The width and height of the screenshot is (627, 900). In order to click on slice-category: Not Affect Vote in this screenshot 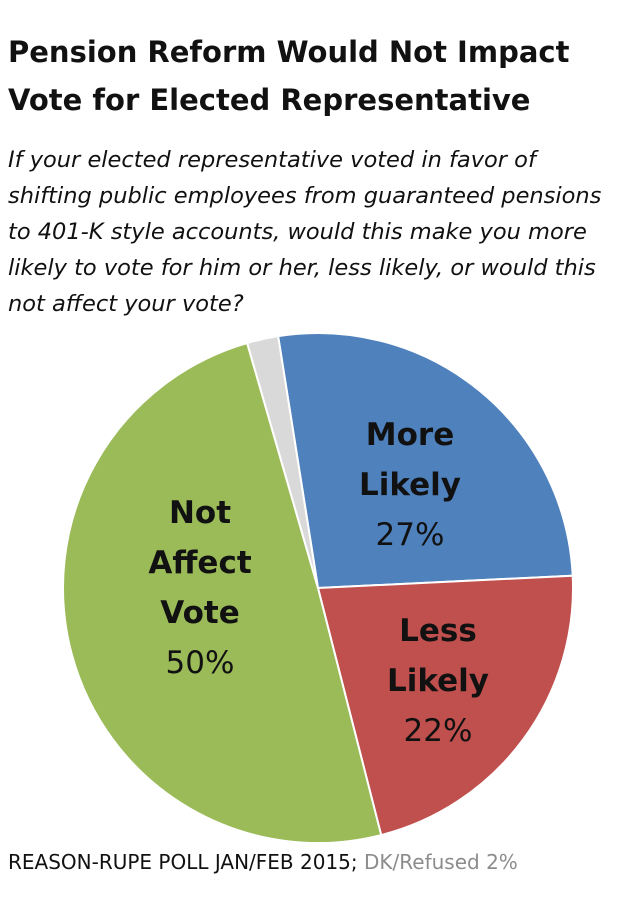, I will do `click(200, 563)`.